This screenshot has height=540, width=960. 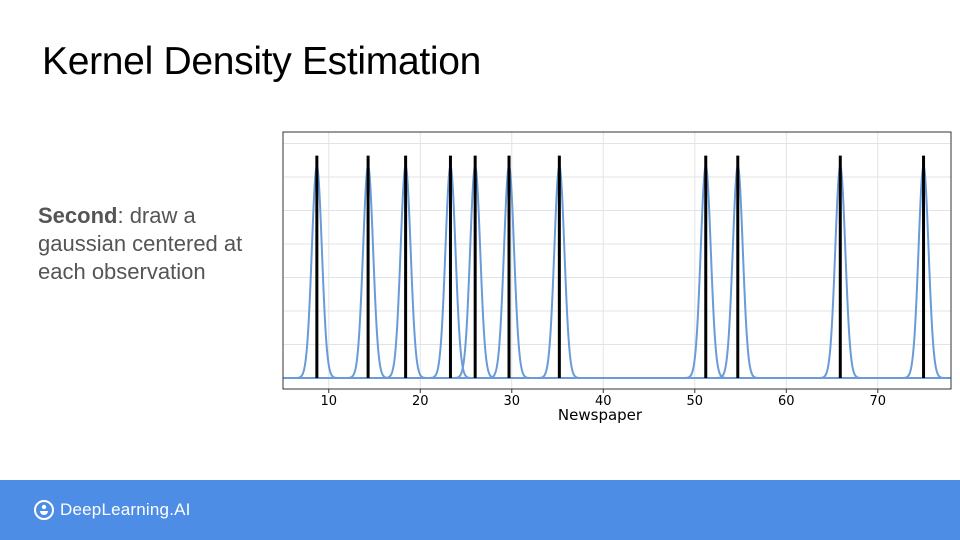 I want to click on deeplearning-logo-icon, so click(x=44, y=510).